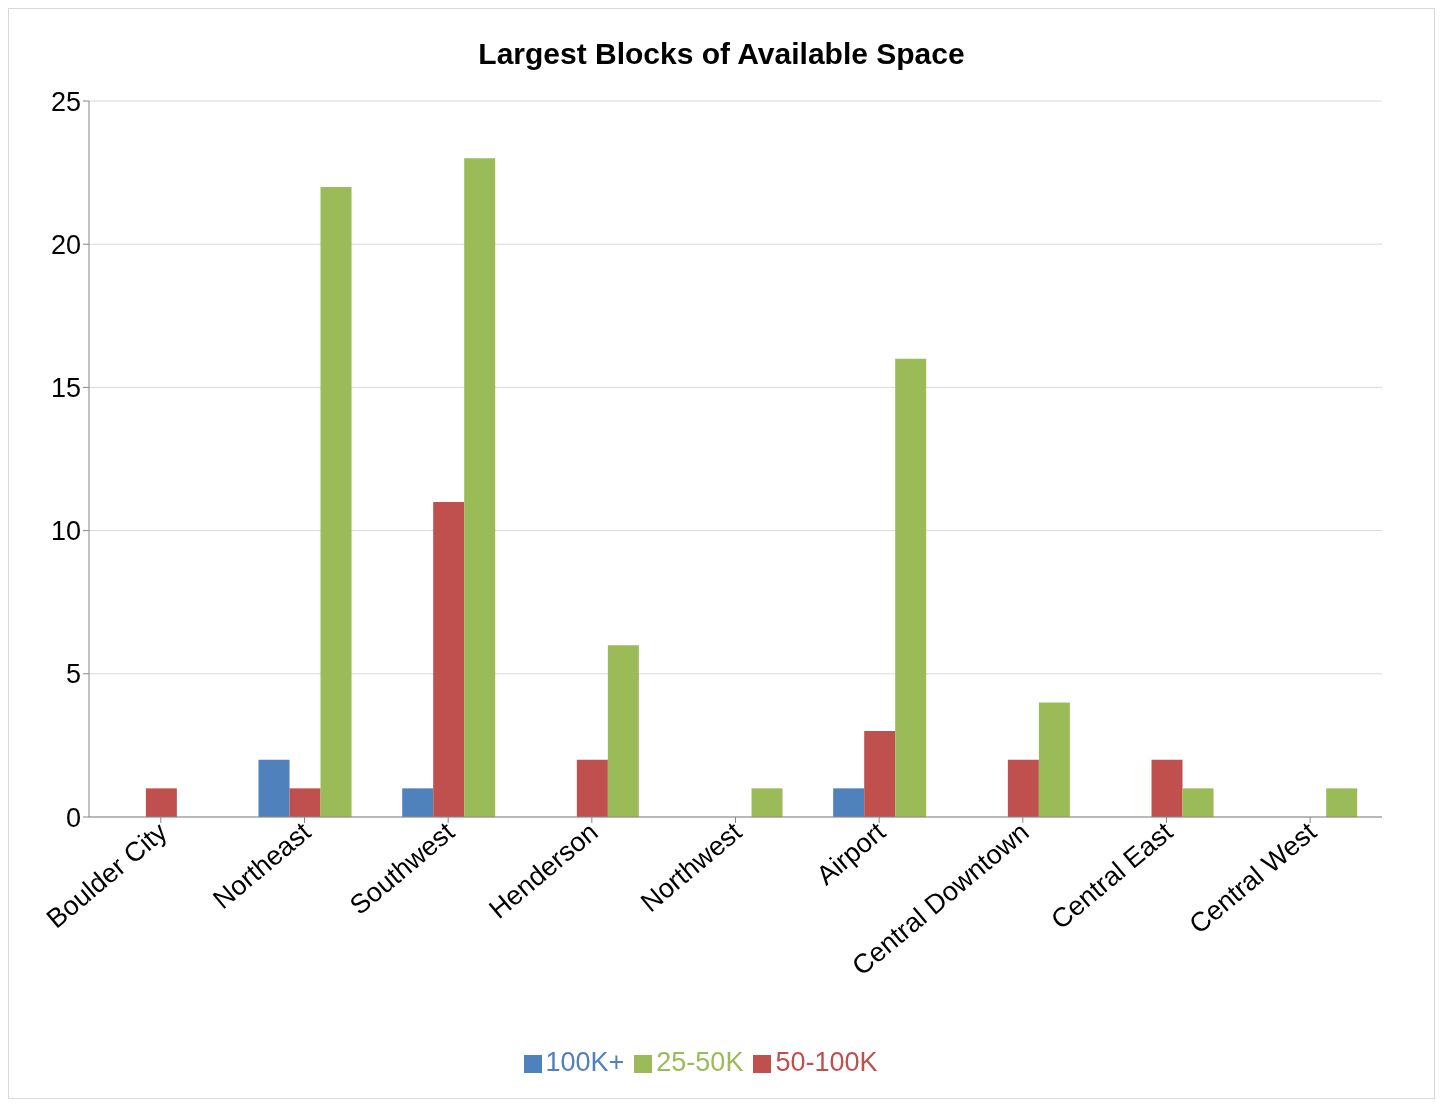 The image size is (1443, 1107). What do you see at coordinates (585, 1062) in the screenshot?
I see `legend-label: 100K+` at bounding box center [585, 1062].